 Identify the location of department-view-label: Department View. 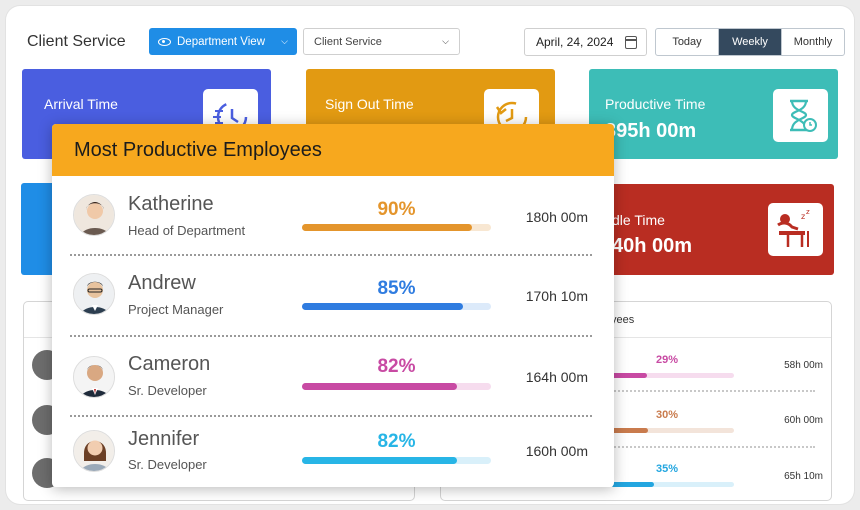
(221, 41).